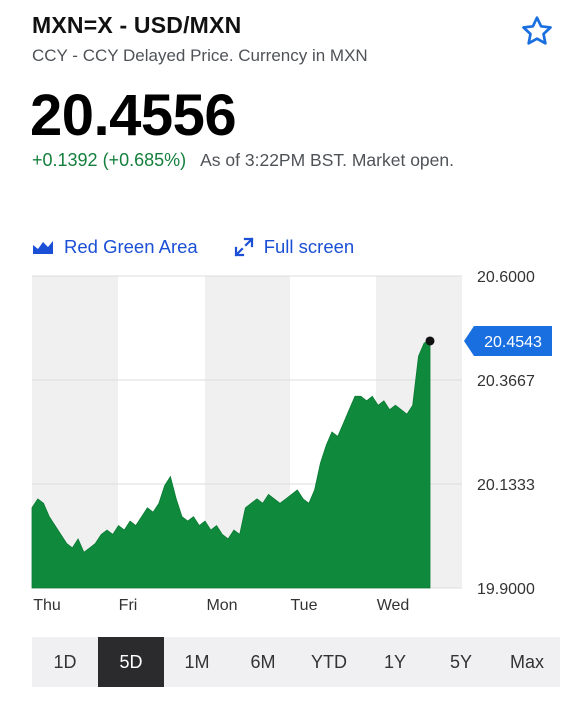  I want to click on range-6m-button: 6M, so click(263, 661).